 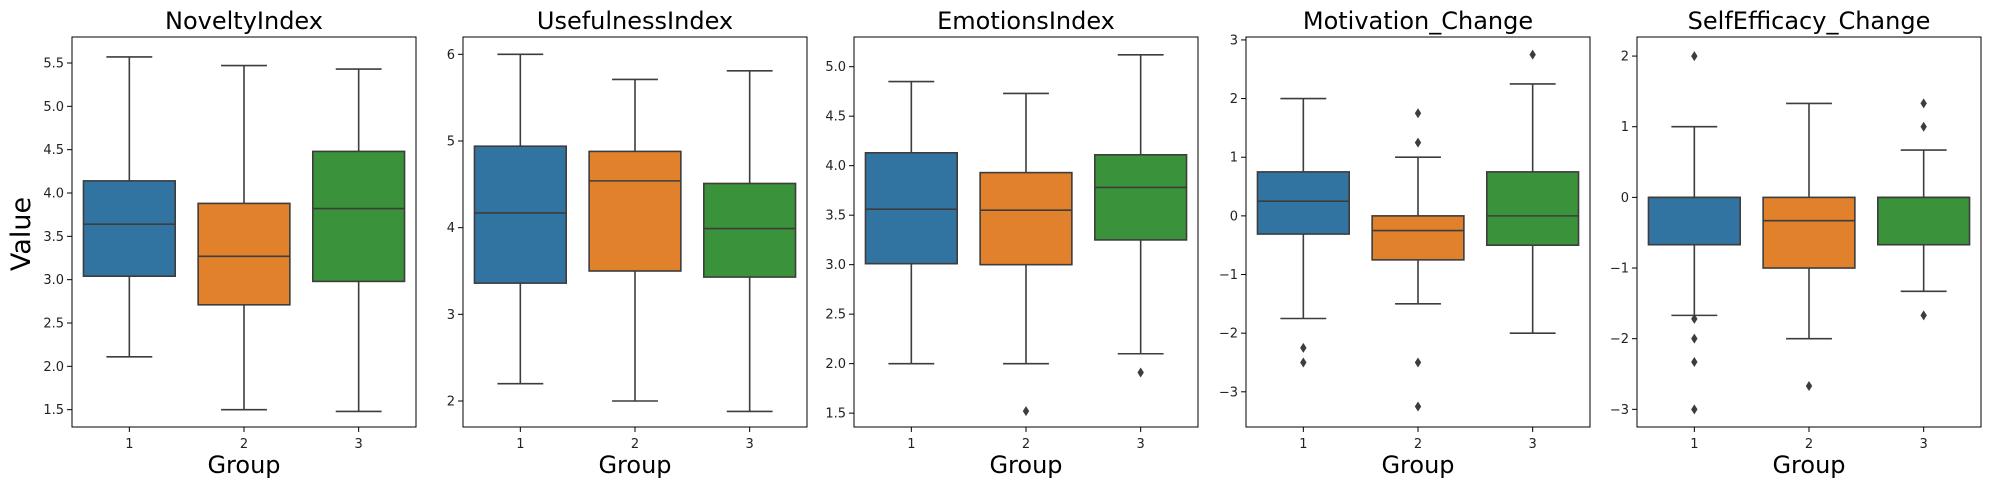 What do you see at coordinates (1809, 21) in the screenshot?
I see `panel-title: SelfEfficacy_Change` at bounding box center [1809, 21].